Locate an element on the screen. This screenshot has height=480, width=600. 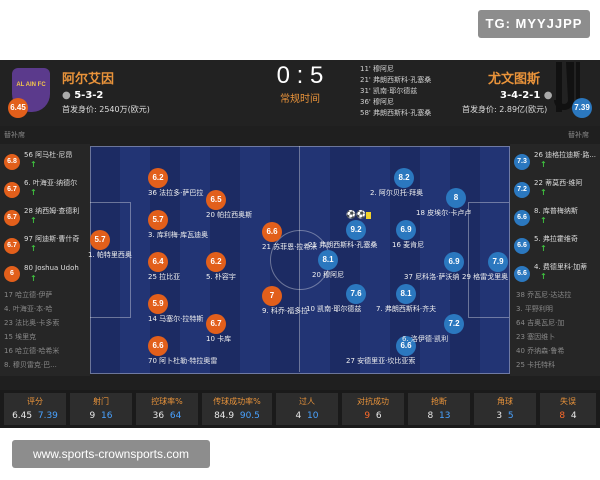
bench-row: 6 80 Joshua Udoh ↑ is located at coordinates (45, 273).